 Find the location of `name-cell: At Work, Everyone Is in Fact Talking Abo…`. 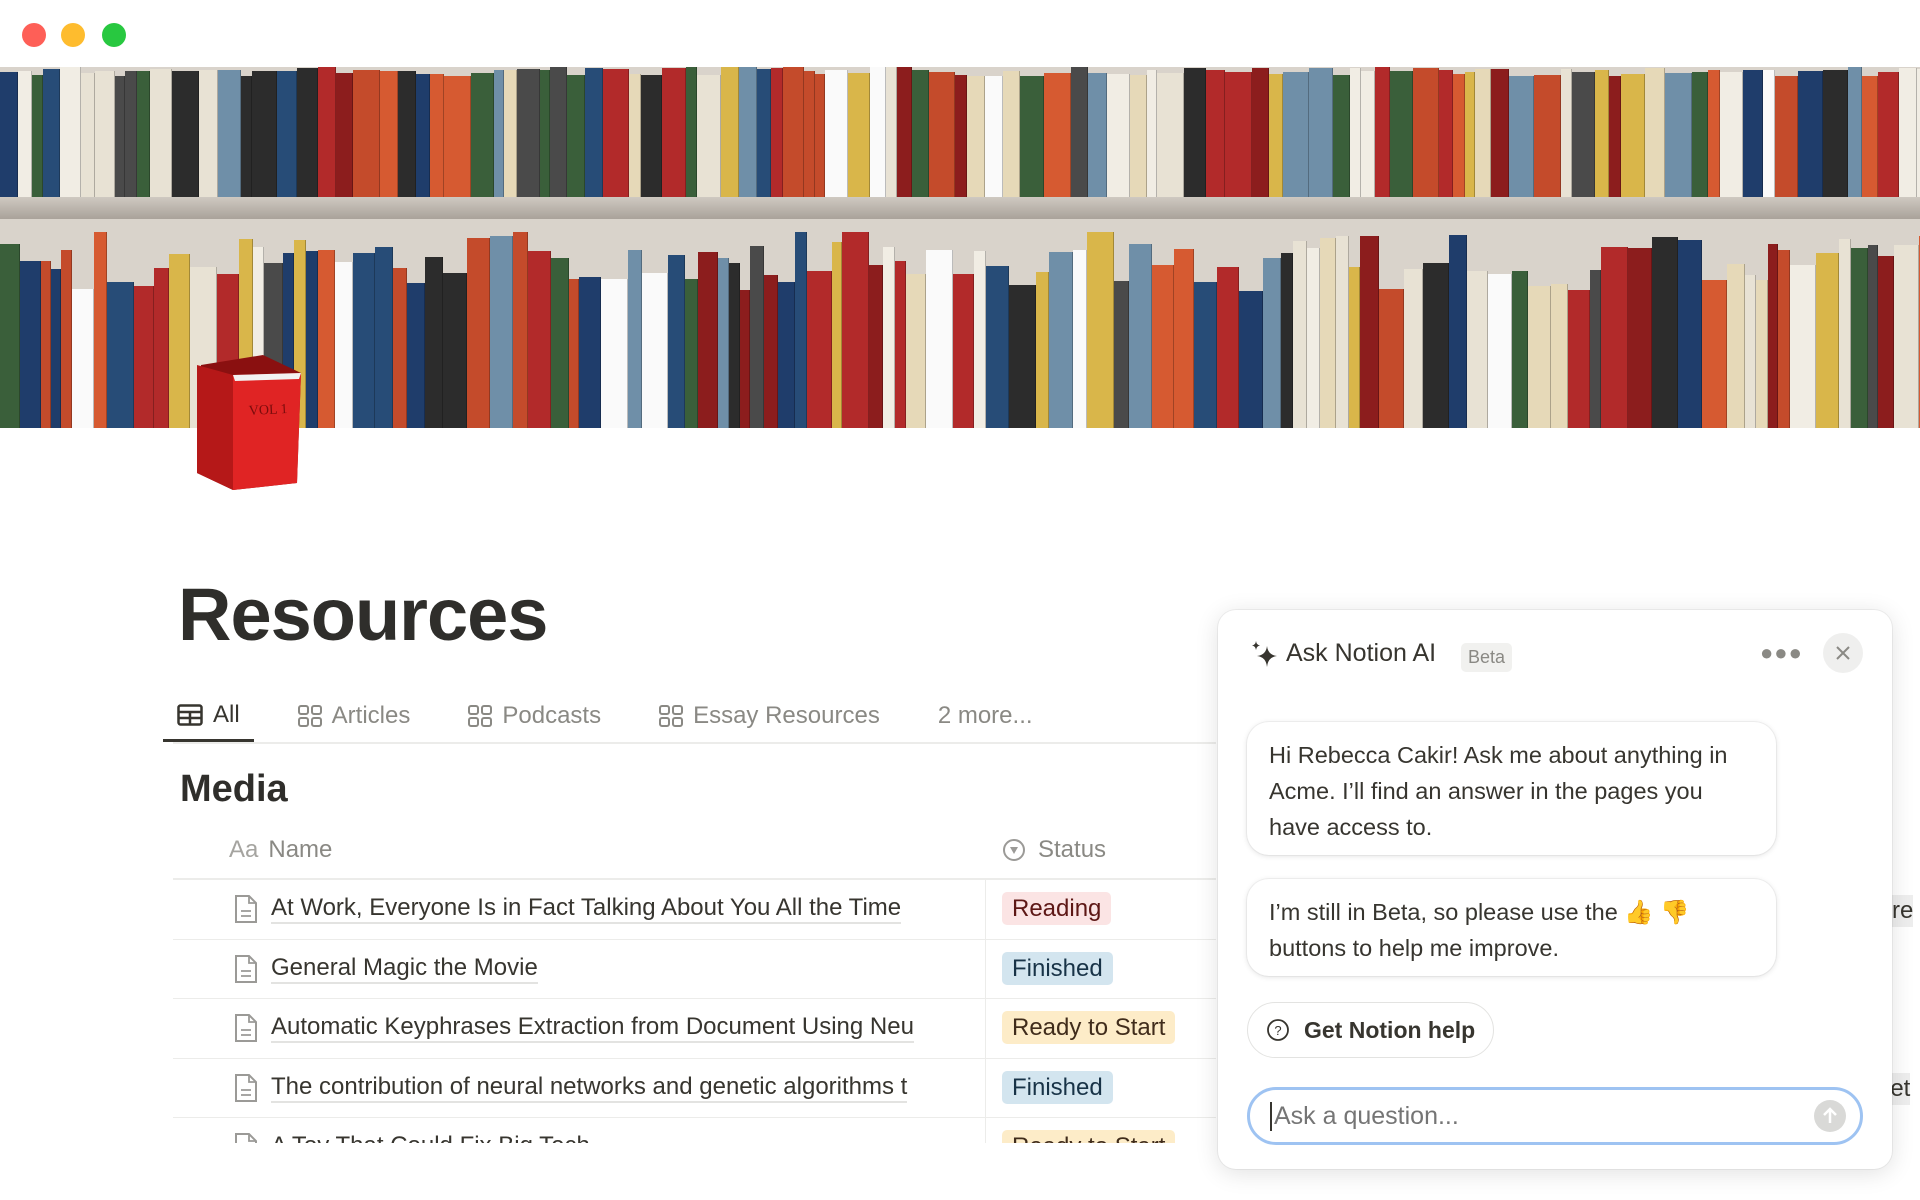

name-cell: At Work, Everyone Is in Fact Talking Abo… is located at coordinates (579, 909).